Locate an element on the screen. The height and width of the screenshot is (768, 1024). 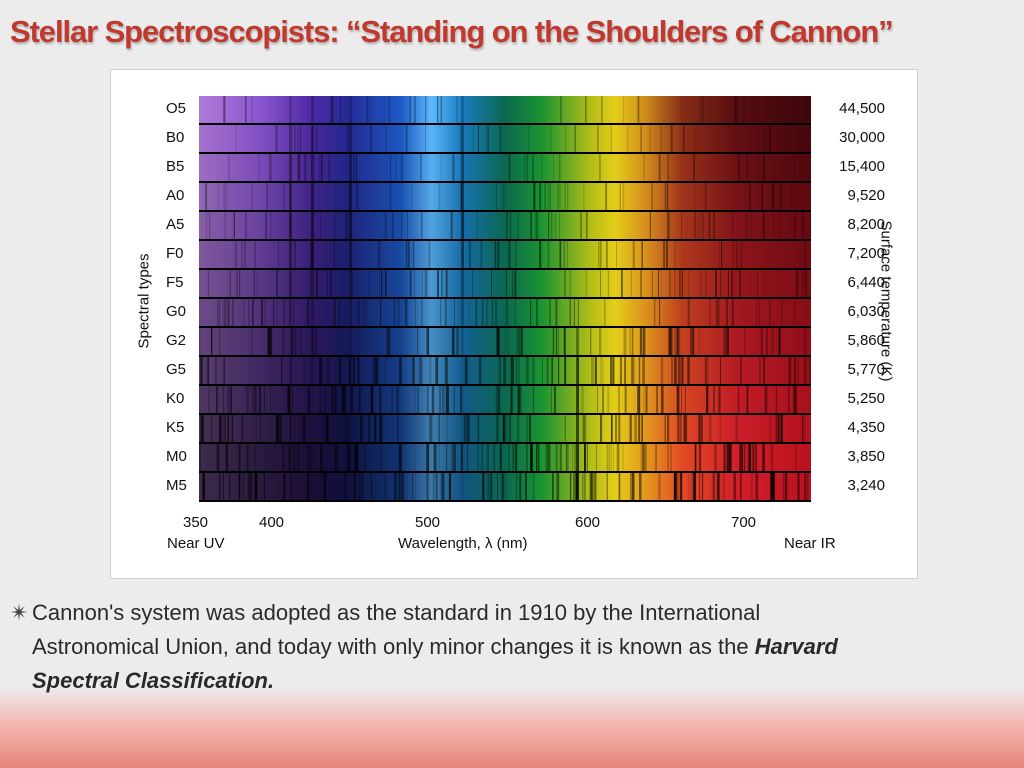
surface-temperature-label: 5,860 is located at coordinates (866, 340).